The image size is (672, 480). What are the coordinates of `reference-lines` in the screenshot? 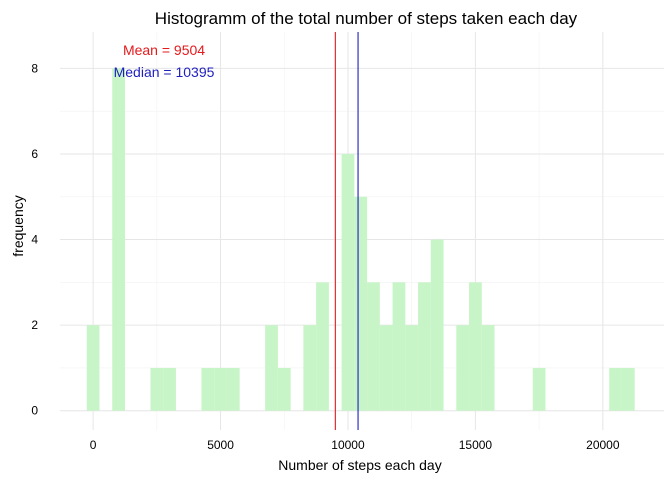 It's located at (346, 231).